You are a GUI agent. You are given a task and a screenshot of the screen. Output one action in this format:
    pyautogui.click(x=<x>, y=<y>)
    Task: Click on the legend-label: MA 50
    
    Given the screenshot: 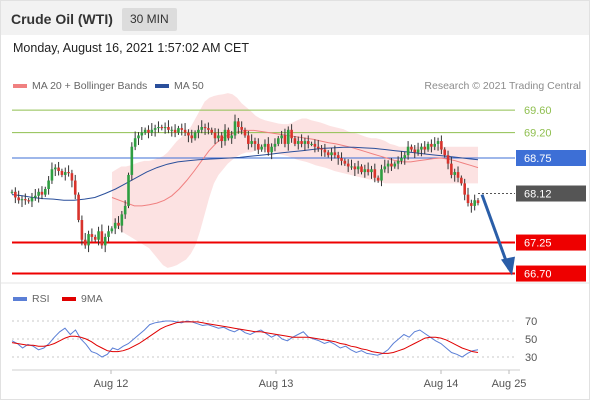 What is the action you would take?
    pyautogui.click(x=189, y=86)
    